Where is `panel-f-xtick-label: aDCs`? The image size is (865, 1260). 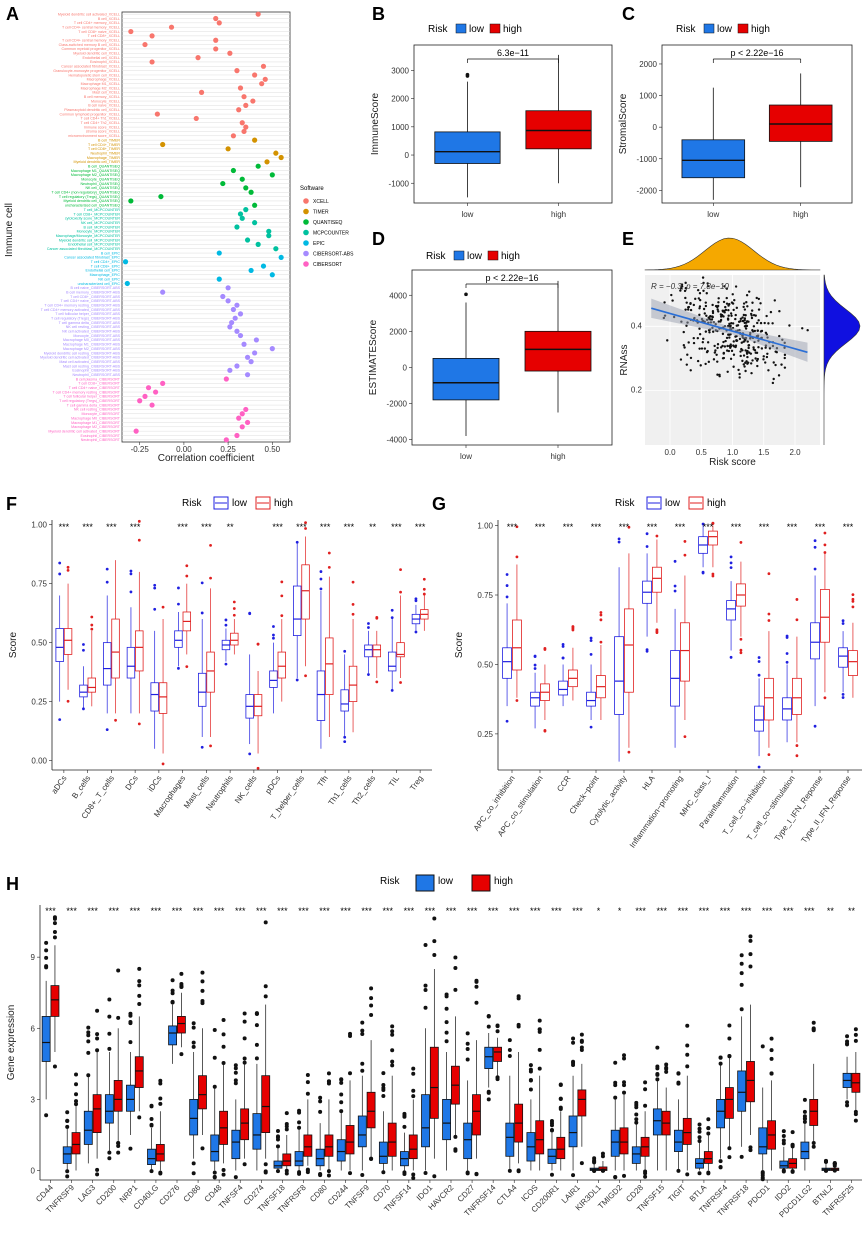
panel-f-xtick-label: aDCs is located at coordinates (59, 785).